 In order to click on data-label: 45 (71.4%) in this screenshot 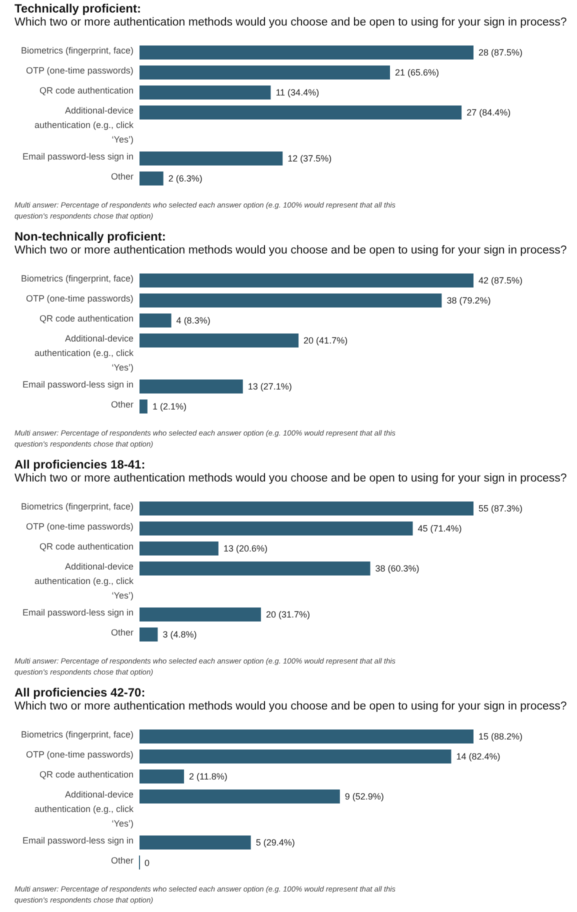, I will do `click(440, 529)`.